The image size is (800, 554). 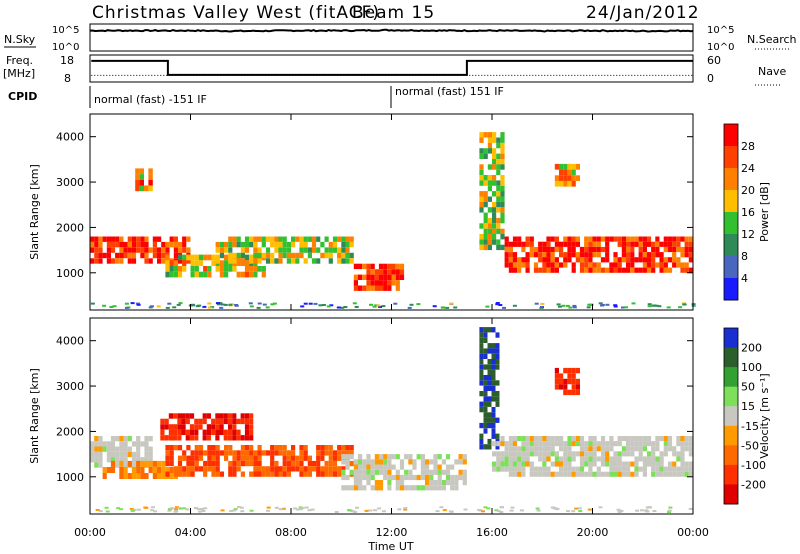 What do you see at coordinates (449, 91) in the screenshot?
I see `cpid-segment-2: normal (fast) 151 IF` at bounding box center [449, 91].